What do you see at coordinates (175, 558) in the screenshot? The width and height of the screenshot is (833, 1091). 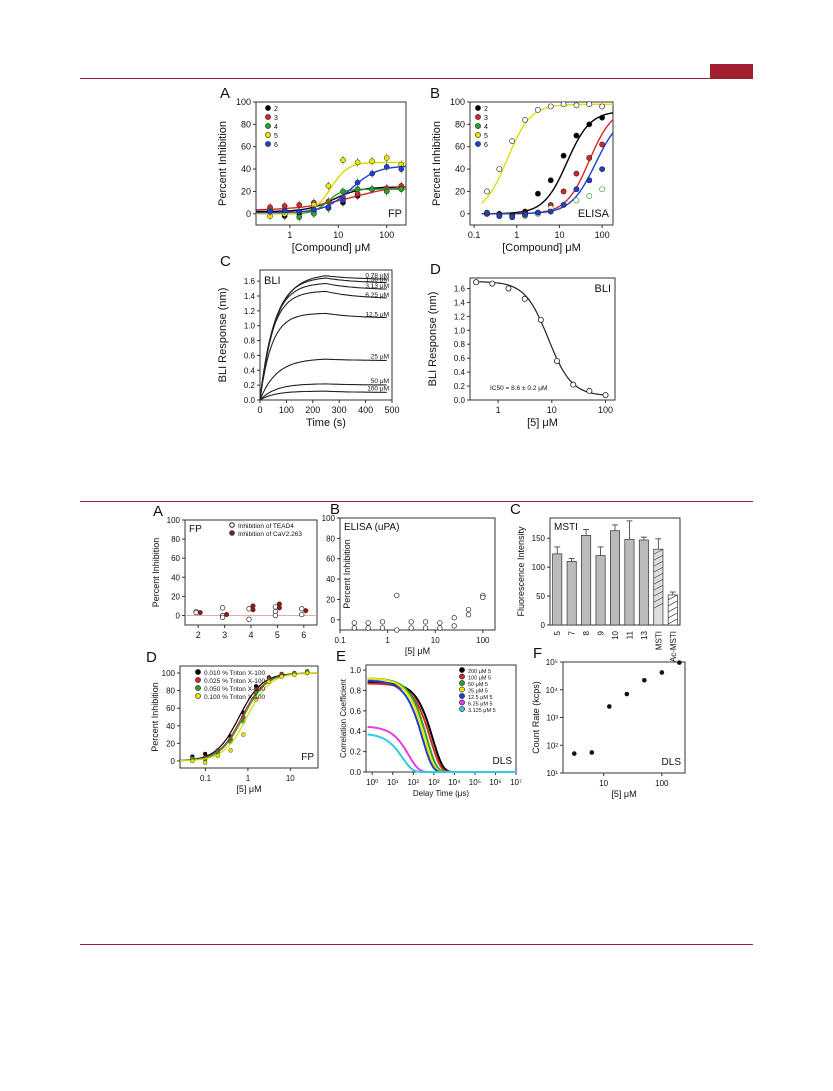 I see `bottom-a-ytick-label: 60` at bounding box center [175, 558].